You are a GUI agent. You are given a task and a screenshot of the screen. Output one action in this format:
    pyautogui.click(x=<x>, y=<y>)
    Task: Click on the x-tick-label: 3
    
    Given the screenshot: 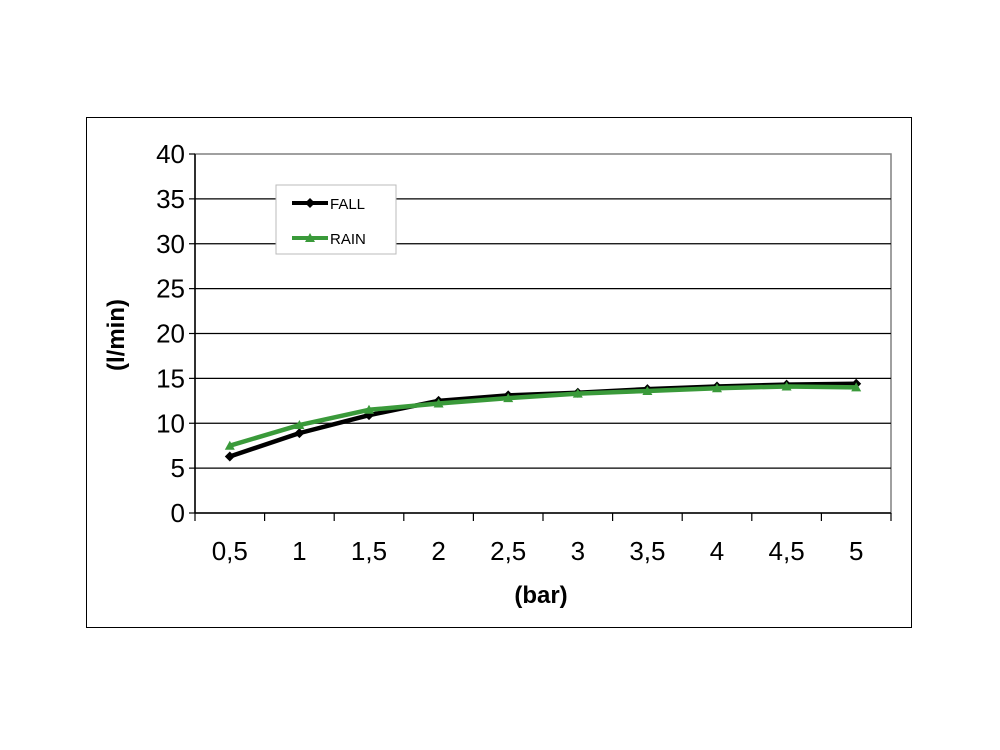 What is the action you would take?
    pyautogui.click(x=578, y=551)
    